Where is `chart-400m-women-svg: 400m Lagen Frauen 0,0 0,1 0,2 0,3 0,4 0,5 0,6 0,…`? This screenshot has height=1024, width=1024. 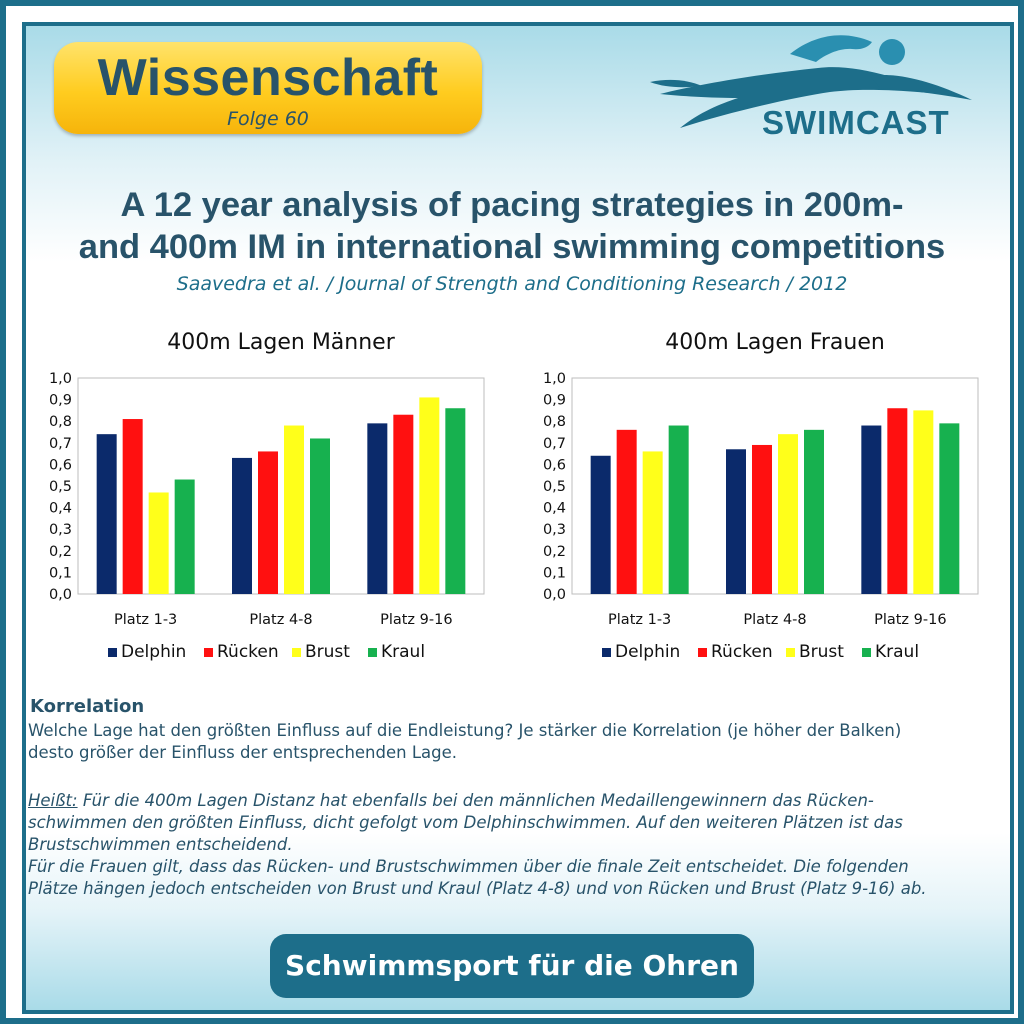
chart-400m-women-svg: 400m Lagen Frauen 0,0 0,1 0,2 0,3 0,4 0,5 0,6 0,… is located at coordinates (761, 496).